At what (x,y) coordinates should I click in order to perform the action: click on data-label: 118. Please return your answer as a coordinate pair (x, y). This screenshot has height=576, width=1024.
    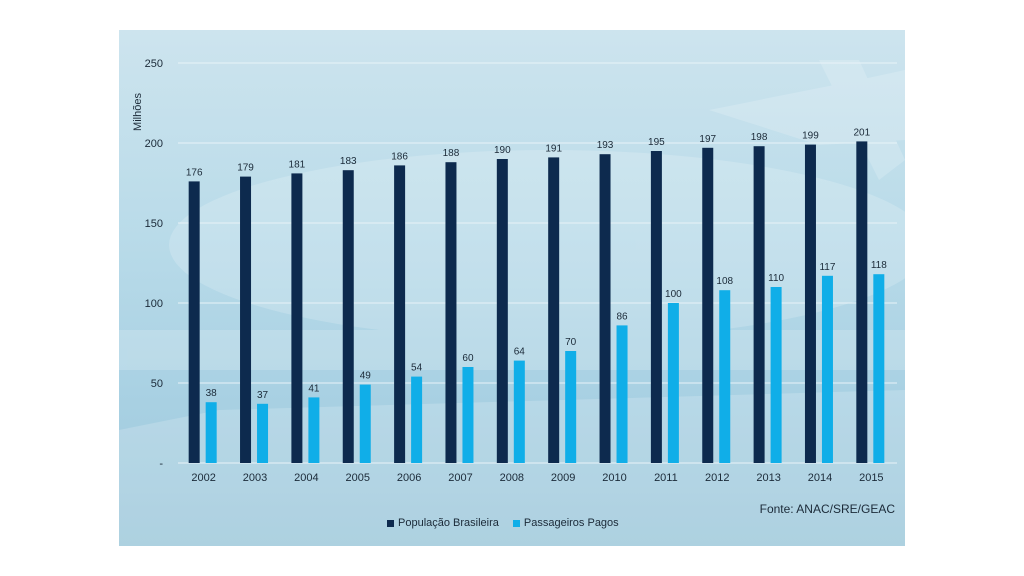
    Looking at the image, I should click on (879, 265).